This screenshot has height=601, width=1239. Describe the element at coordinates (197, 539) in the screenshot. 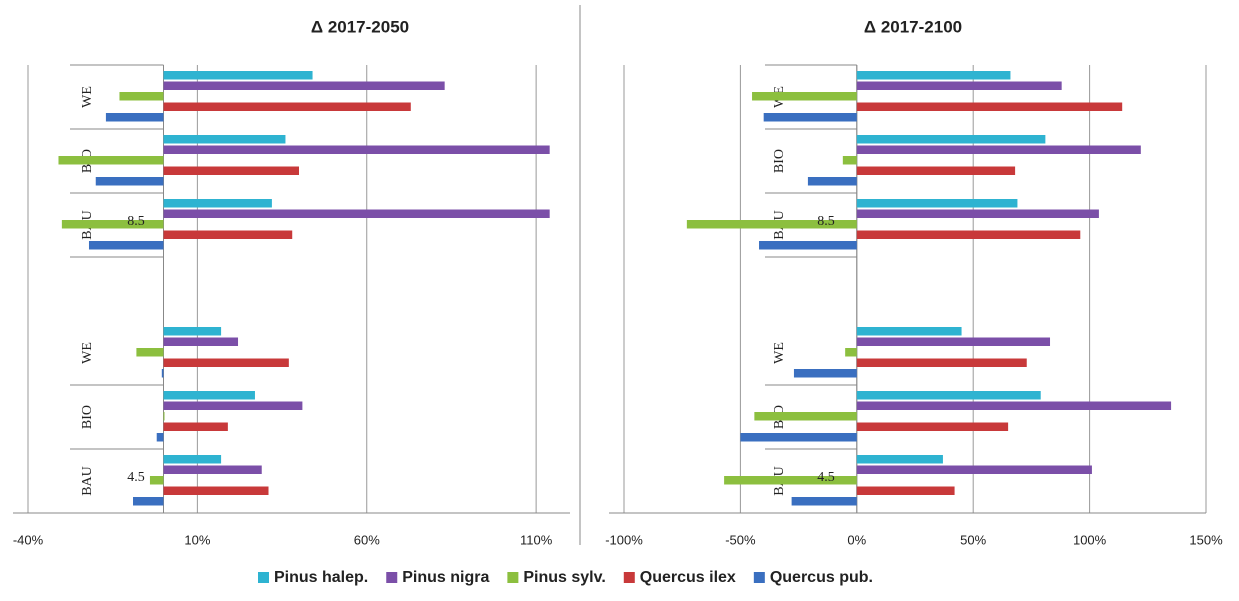

I see `x-tick-label: 10%` at that location.